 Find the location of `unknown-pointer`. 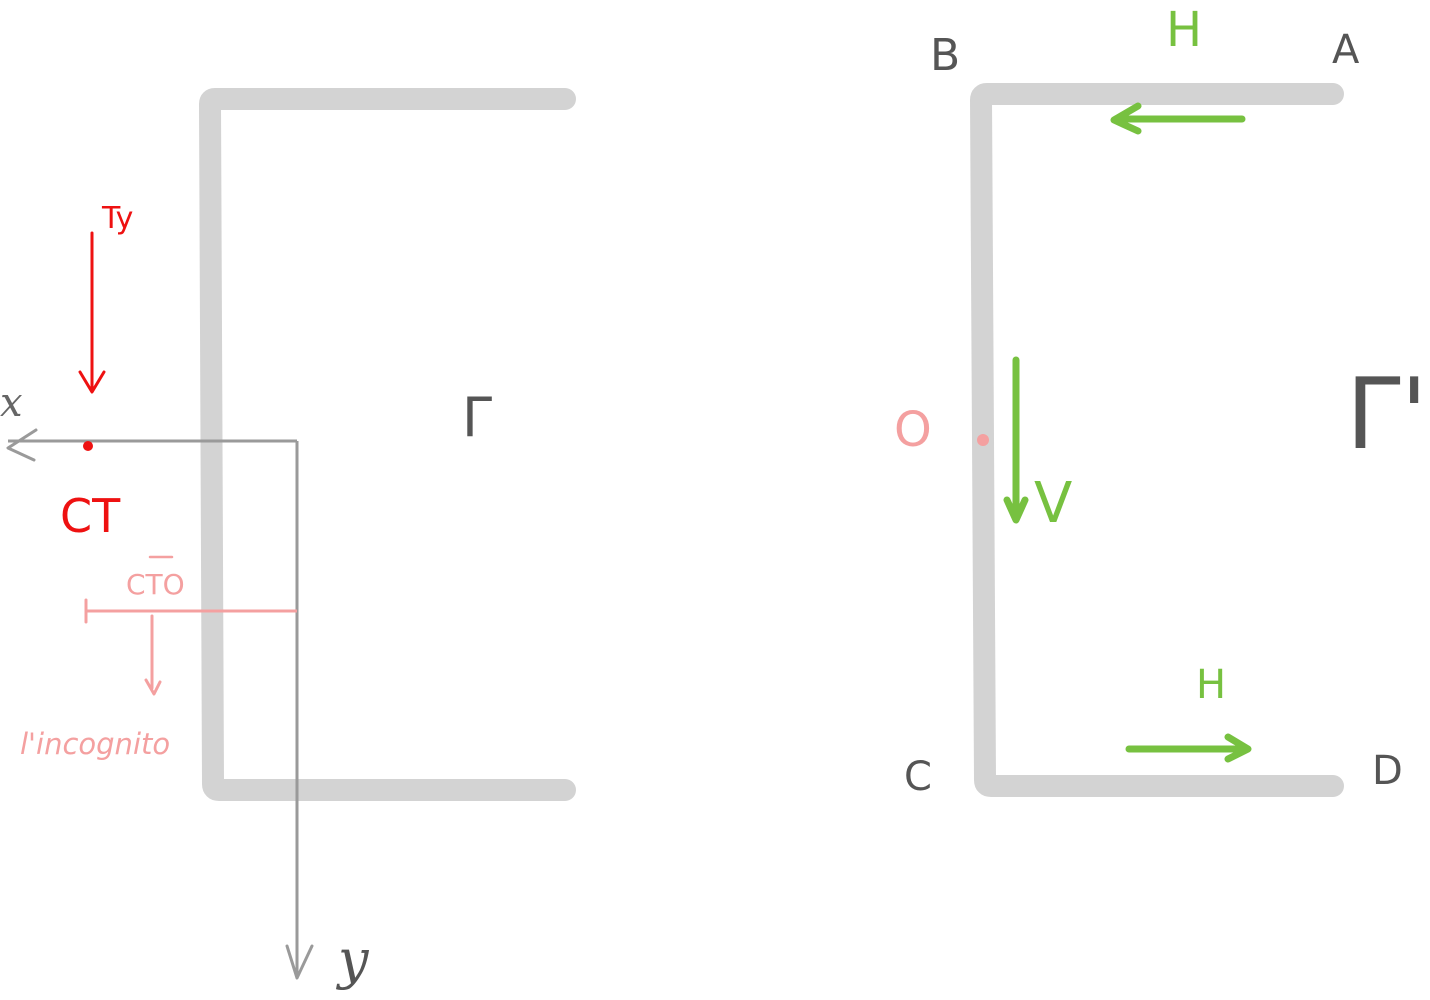

unknown-pointer is located at coordinates (153, 655).